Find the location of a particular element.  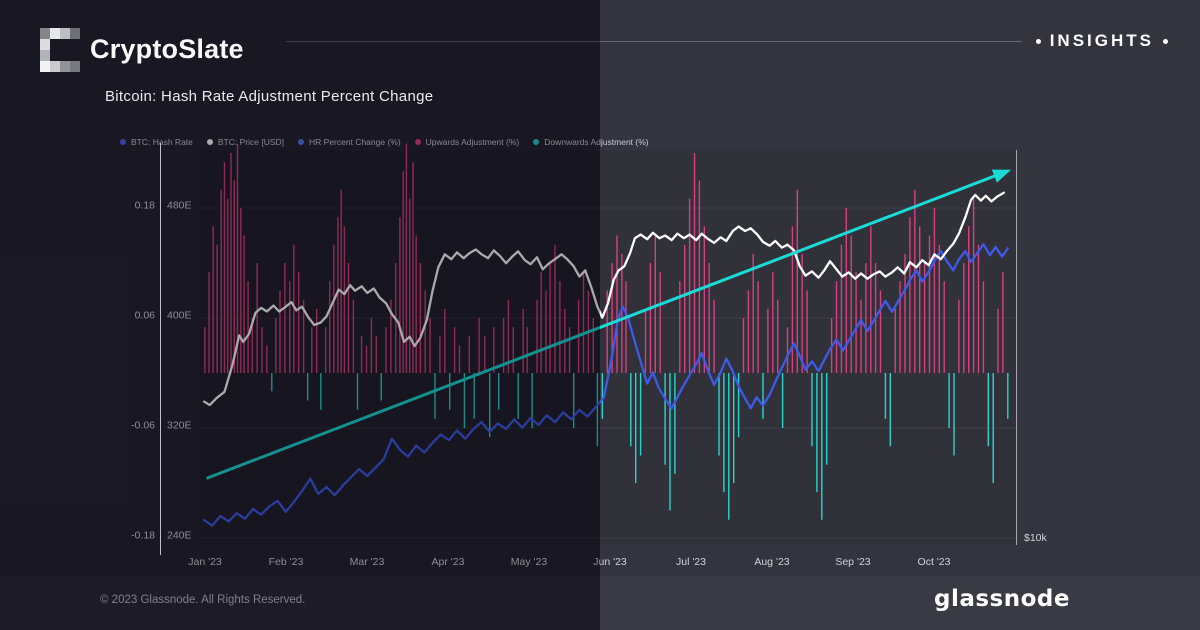

y-axis-line-left is located at coordinates (160, 349).